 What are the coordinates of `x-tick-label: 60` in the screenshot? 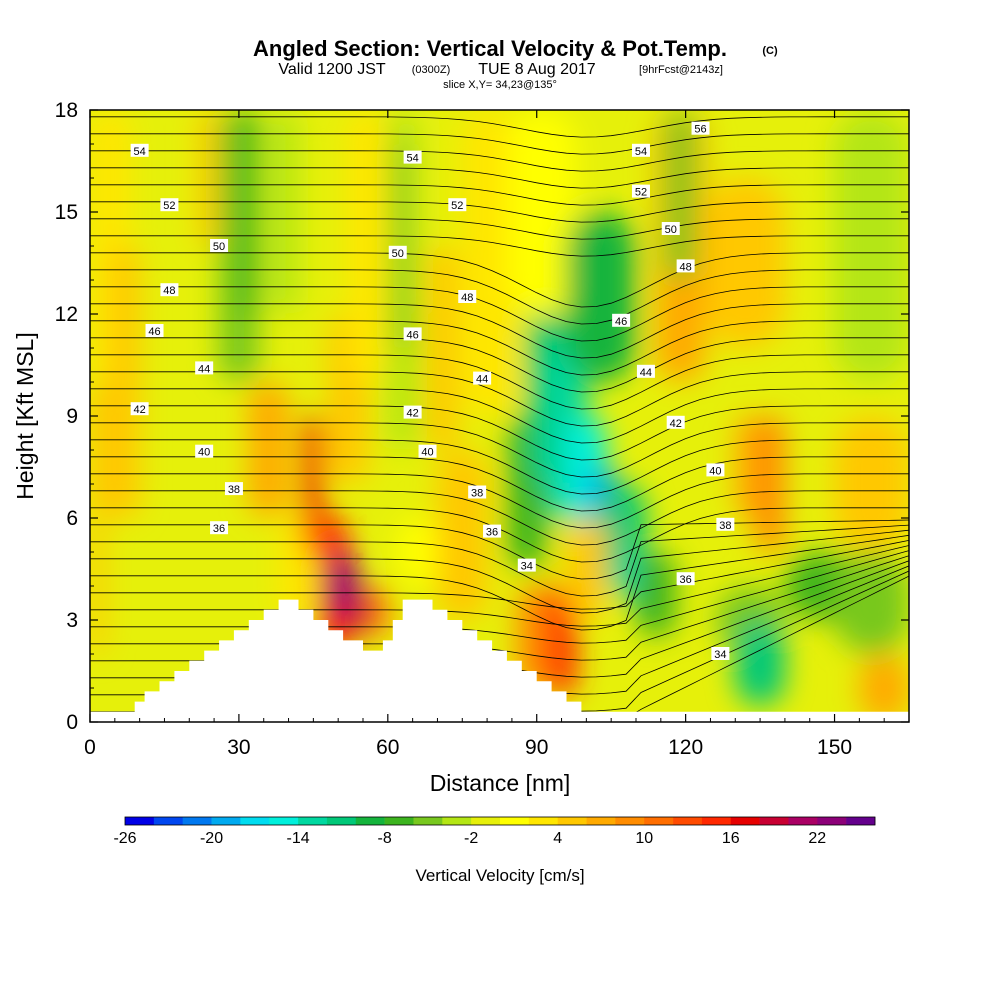 It's located at (387, 747).